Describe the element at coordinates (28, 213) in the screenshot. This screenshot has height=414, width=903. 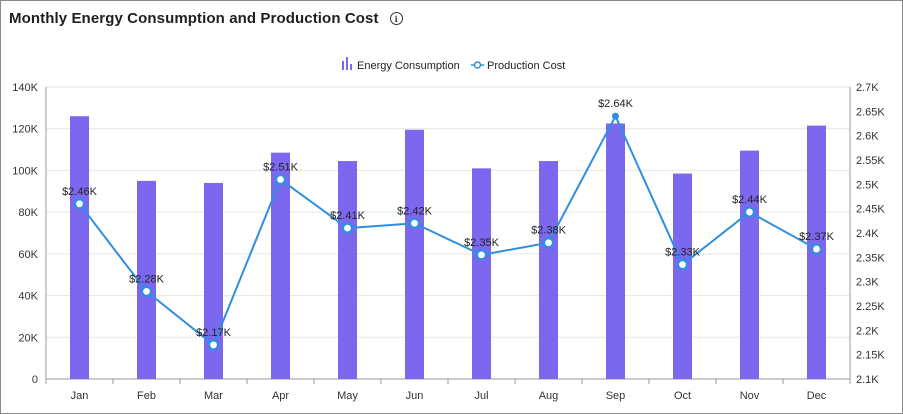
I see `y-left-tick-label: 80K` at that location.